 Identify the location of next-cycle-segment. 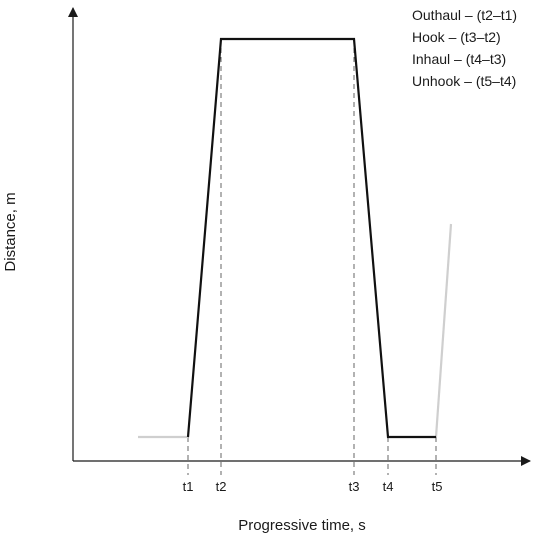
(443, 330).